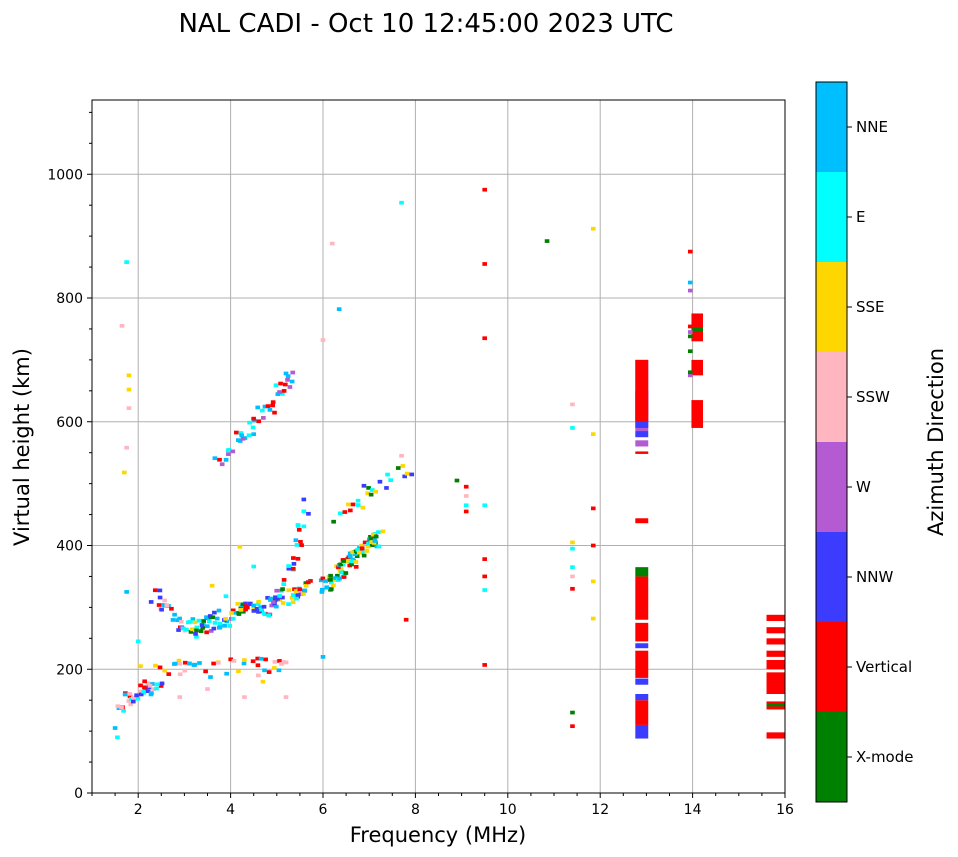 The image size is (958, 857). Describe the element at coordinates (860, 217) in the screenshot. I see `colorbar-category-label: E` at that location.